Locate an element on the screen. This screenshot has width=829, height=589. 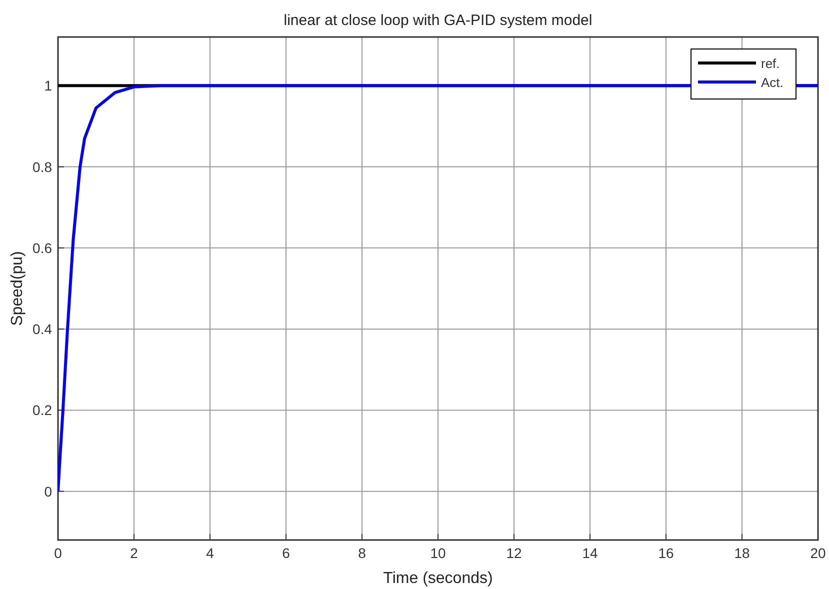
x-tick-label: 18 is located at coordinates (742, 553).